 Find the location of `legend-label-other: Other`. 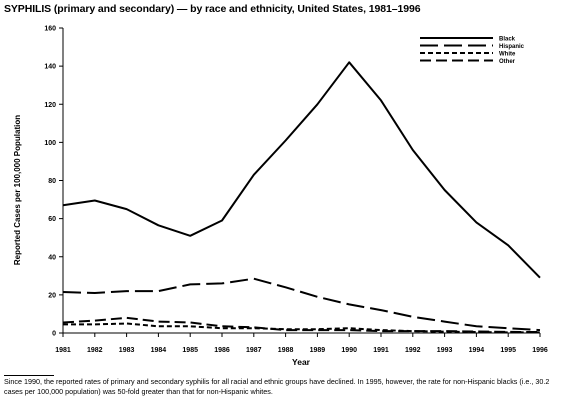

legend-label-other: Other is located at coordinates (507, 62).